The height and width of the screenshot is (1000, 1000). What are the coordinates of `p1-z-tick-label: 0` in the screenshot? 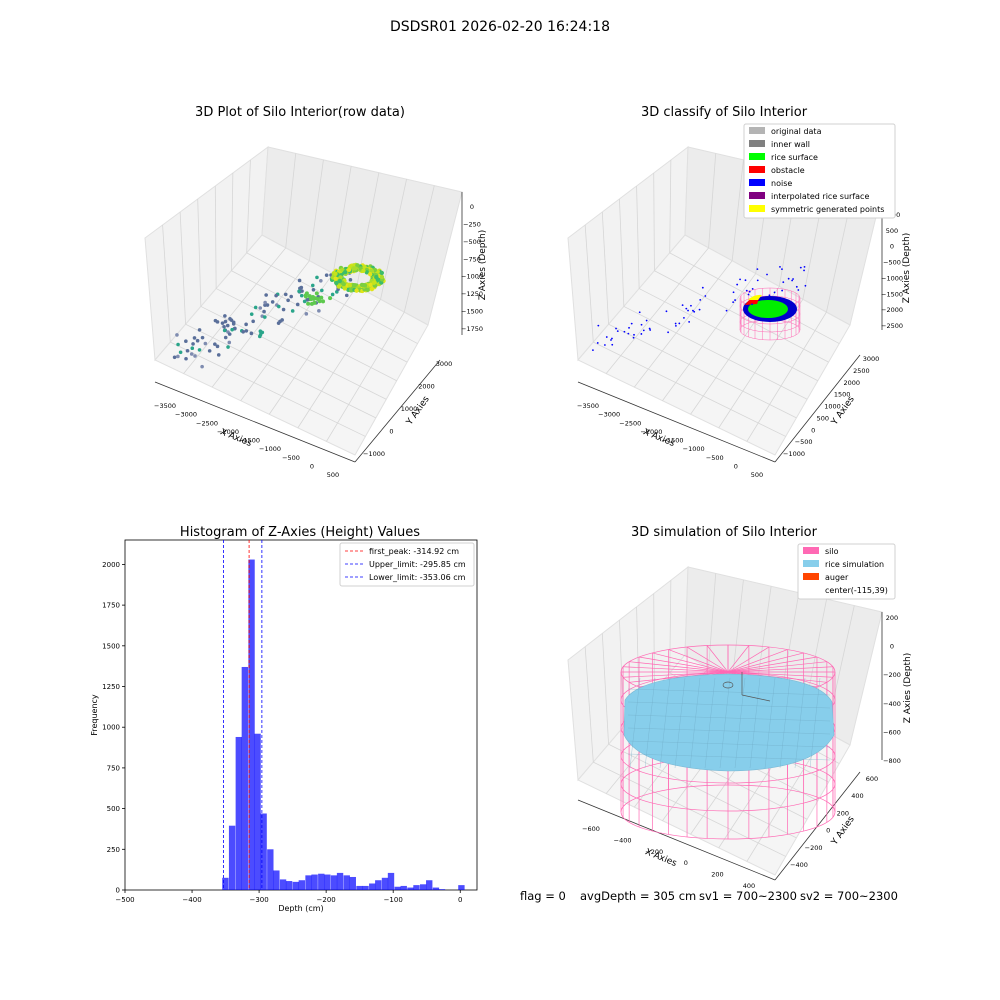 It's located at (472, 207).